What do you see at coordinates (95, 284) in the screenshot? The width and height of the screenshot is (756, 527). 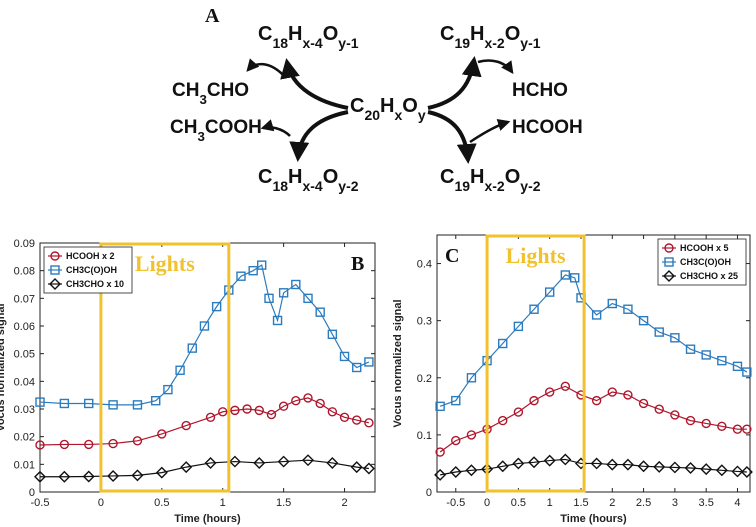 I see `legend-entry: CH3CHO x 10` at bounding box center [95, 284].